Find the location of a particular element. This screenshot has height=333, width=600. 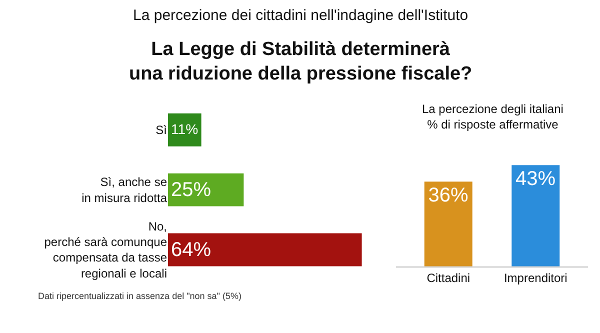

data-label: 11% is located at coordinates (185, 129).